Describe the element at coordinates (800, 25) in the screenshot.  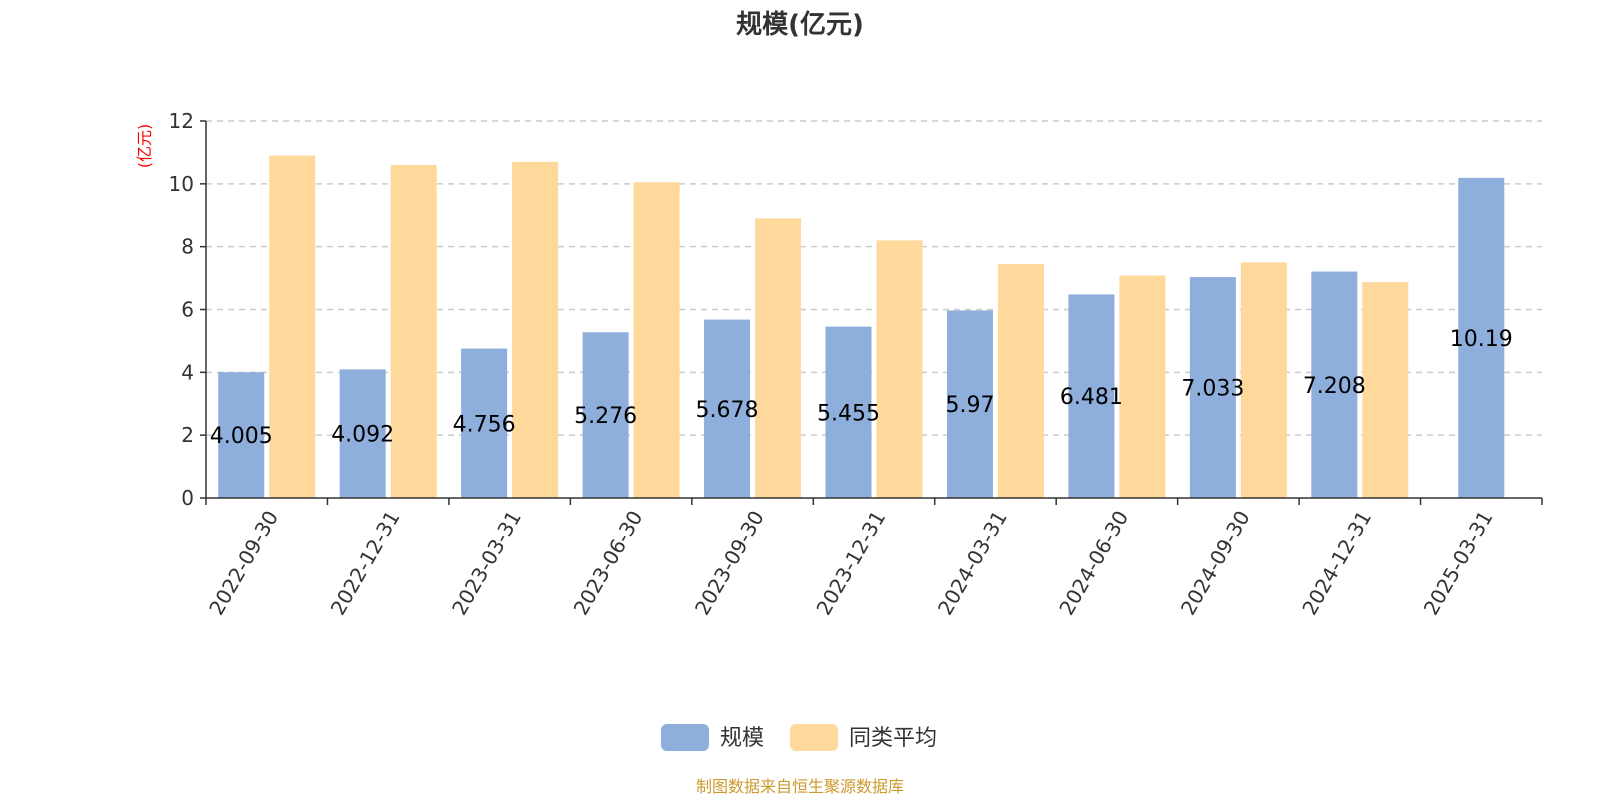
I see `chart-title: 规模(亿元)` at that location.